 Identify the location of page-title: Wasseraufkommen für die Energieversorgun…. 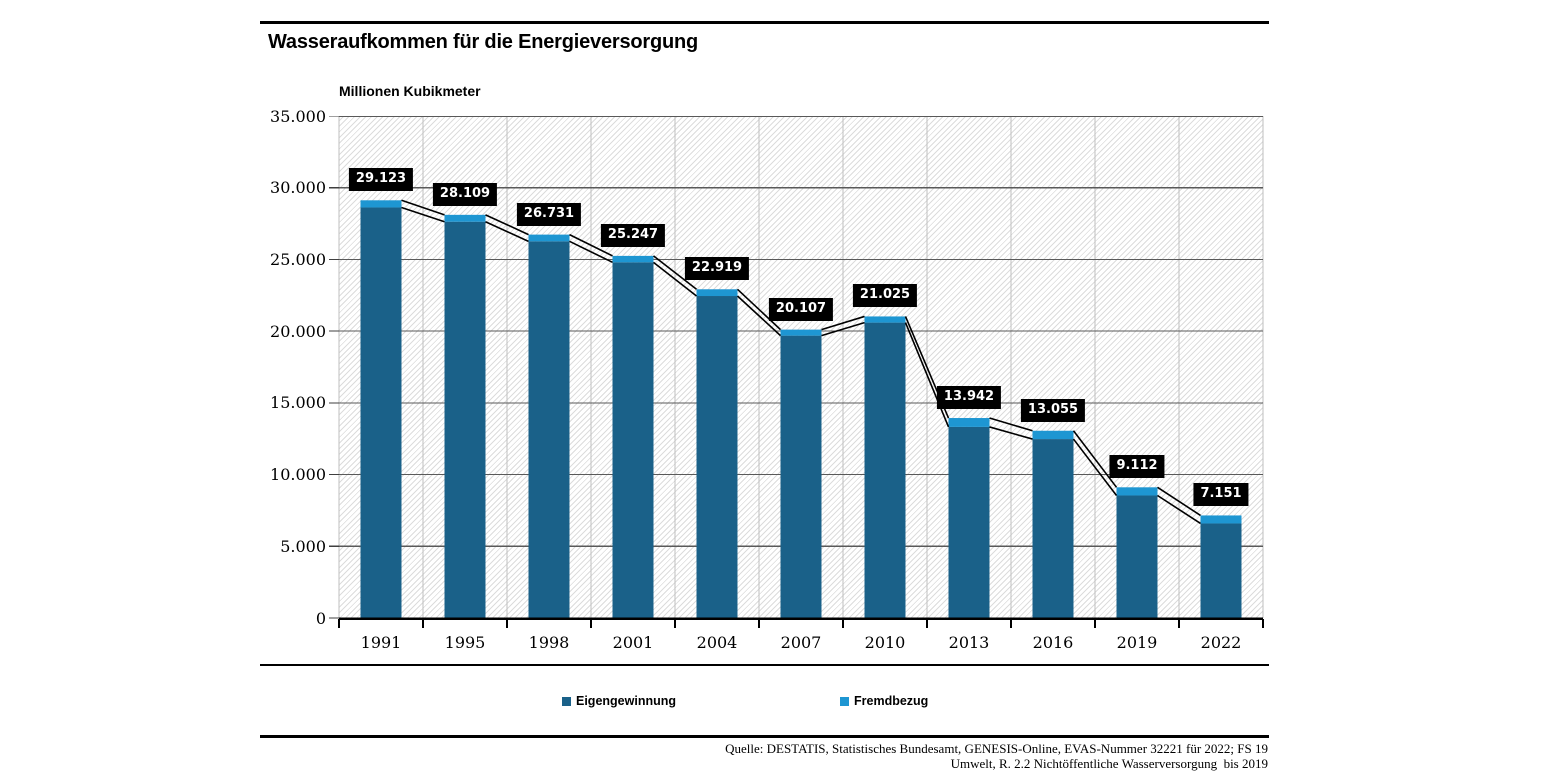
(483, 42).